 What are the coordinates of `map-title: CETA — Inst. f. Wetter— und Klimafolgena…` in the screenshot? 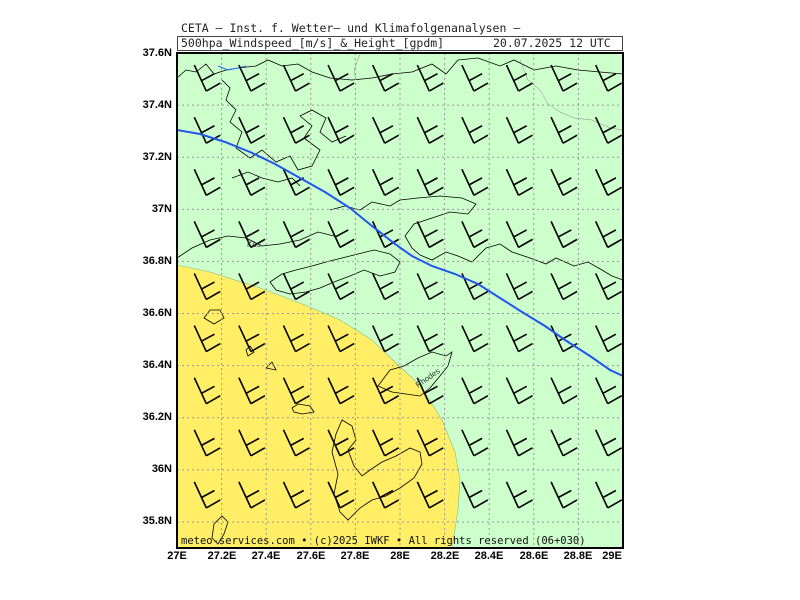 It's located at (351, 28).